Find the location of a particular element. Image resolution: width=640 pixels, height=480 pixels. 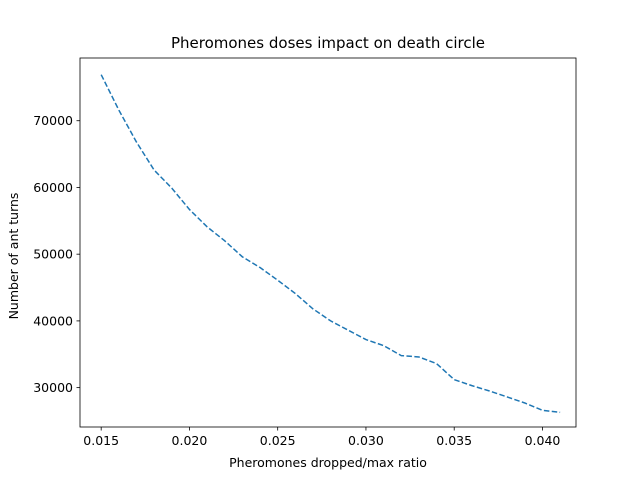

chart-title: Pheromones doses impact on death circle is located at coordinates (328, 43).